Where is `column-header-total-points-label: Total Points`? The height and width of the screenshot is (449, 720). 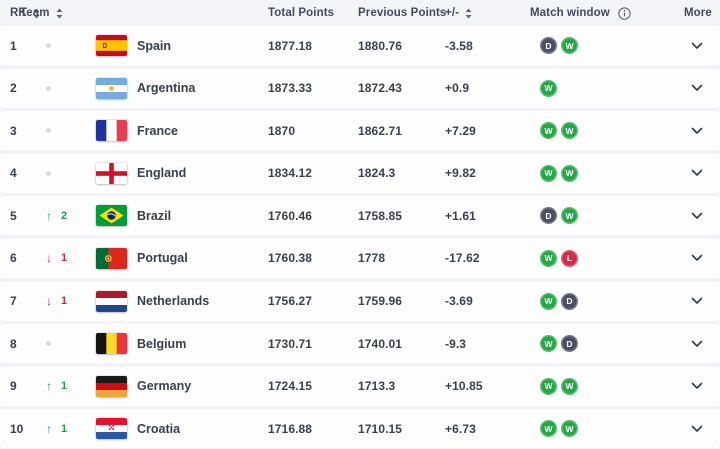 column-header-total-points-label: Total Points is located at coordinates (301, 13).